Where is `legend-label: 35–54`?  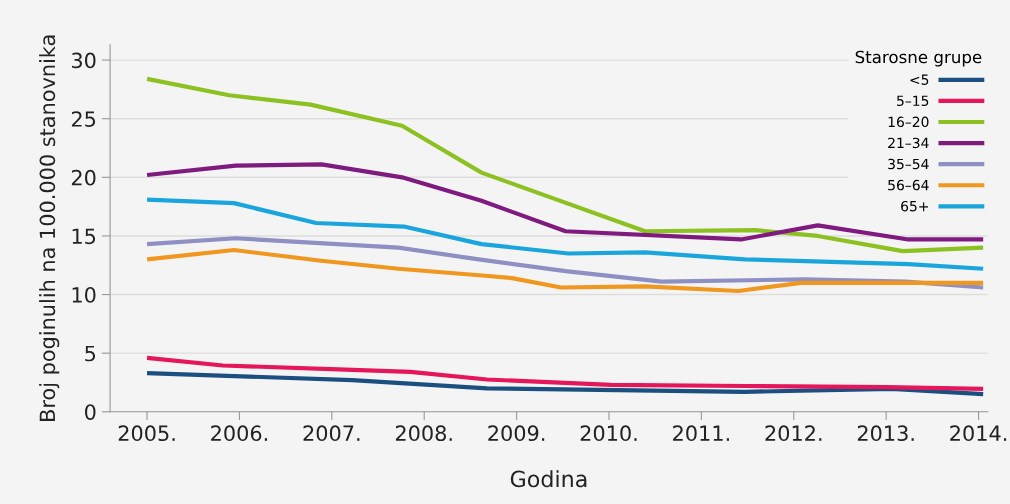
legend-label: 35–54 is located at coordinates (908, 164).